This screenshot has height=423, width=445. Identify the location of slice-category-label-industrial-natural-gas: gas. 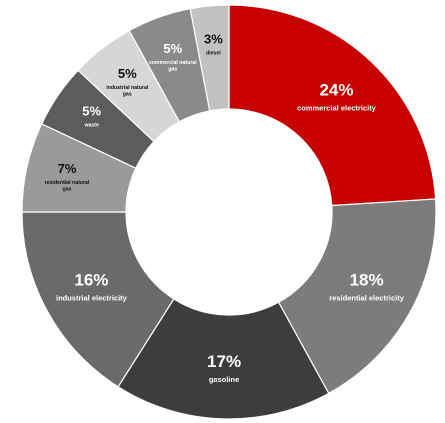
(127, 95).